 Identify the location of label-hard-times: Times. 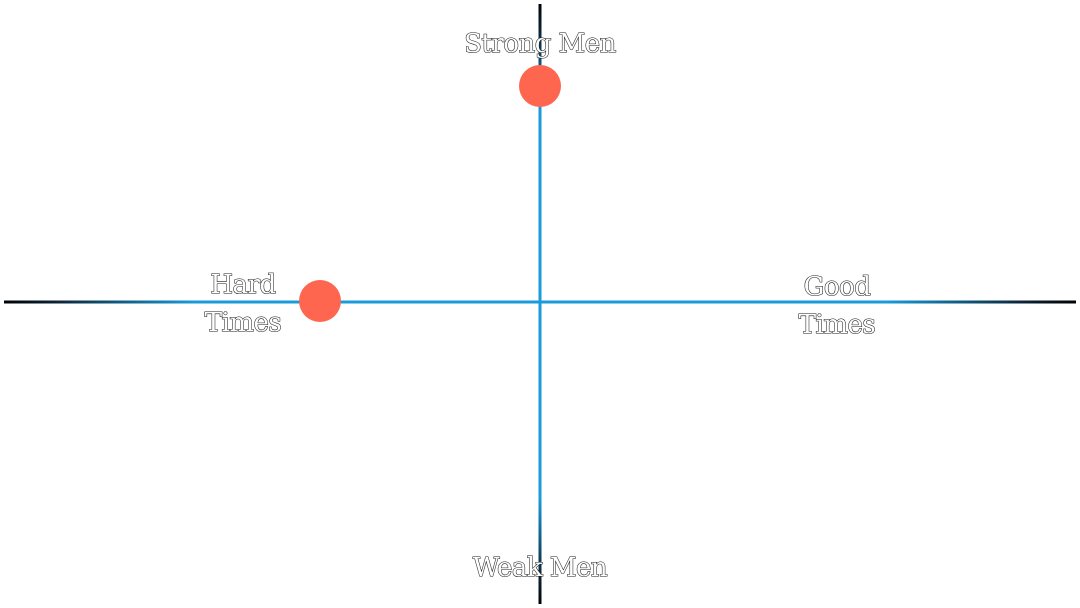
(243, 323).